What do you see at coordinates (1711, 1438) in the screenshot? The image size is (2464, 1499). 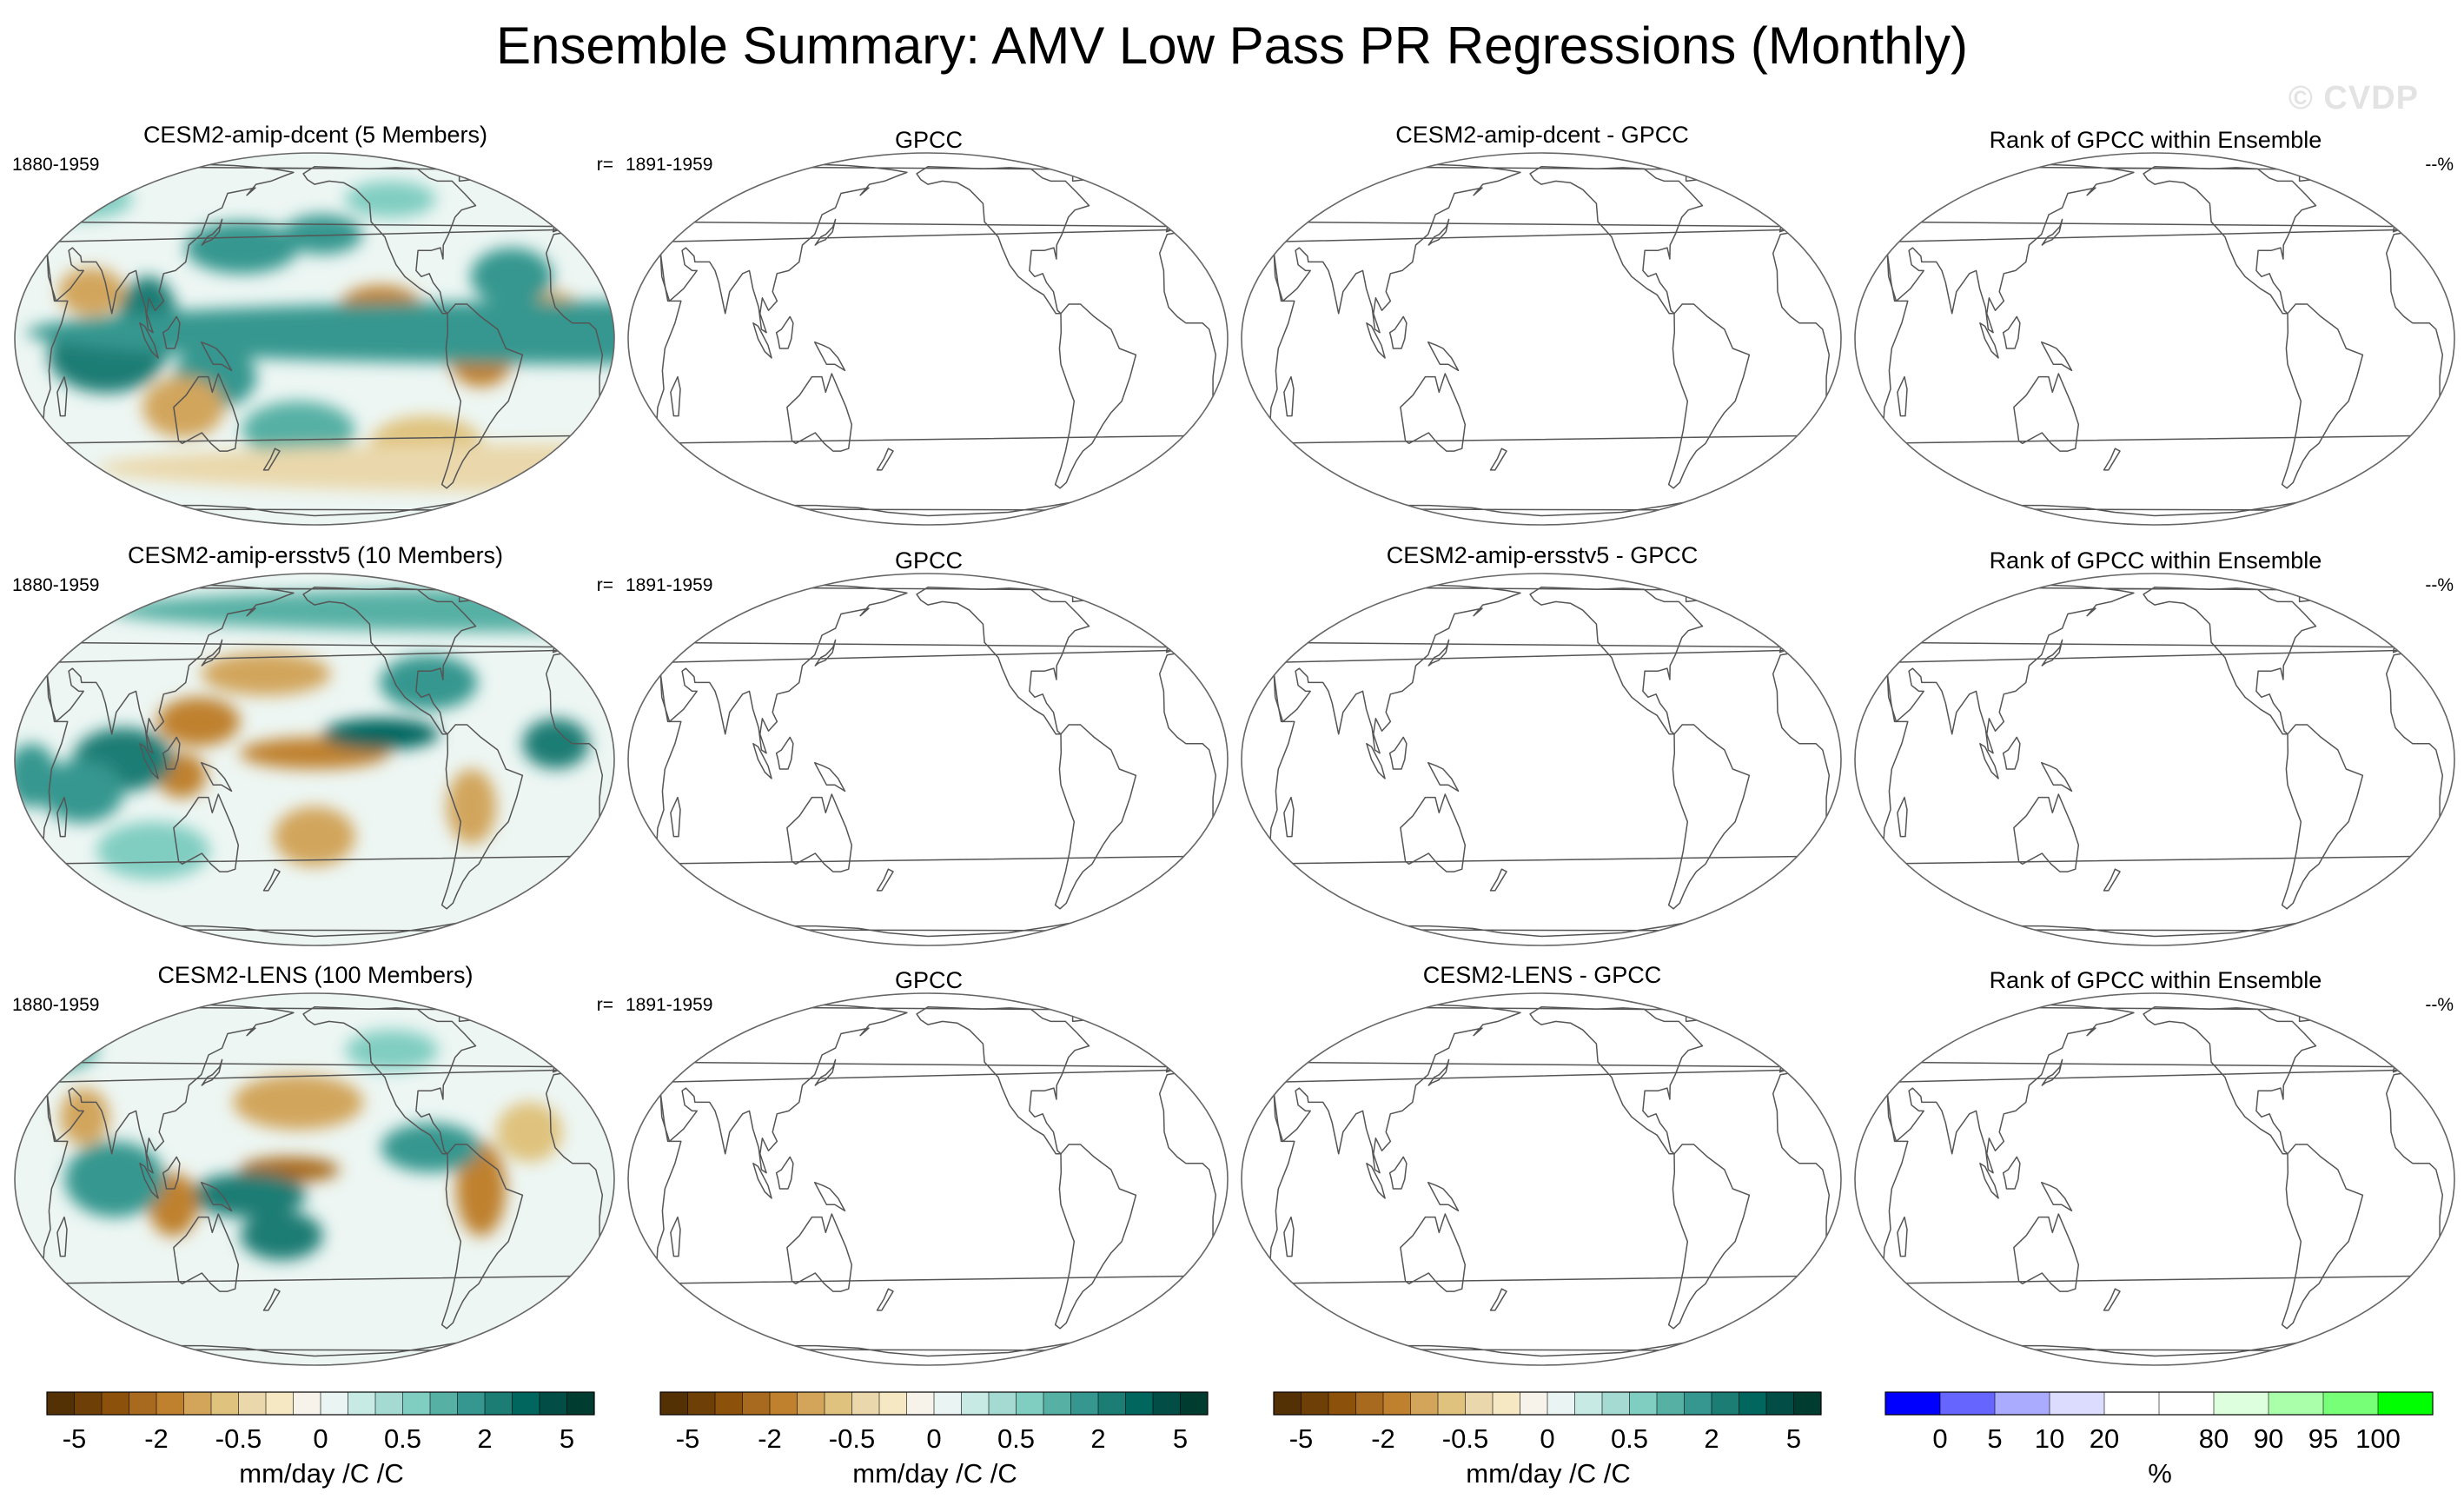 I see `colorbar-tick-label: 2` at bounding box center [1711, 1438].